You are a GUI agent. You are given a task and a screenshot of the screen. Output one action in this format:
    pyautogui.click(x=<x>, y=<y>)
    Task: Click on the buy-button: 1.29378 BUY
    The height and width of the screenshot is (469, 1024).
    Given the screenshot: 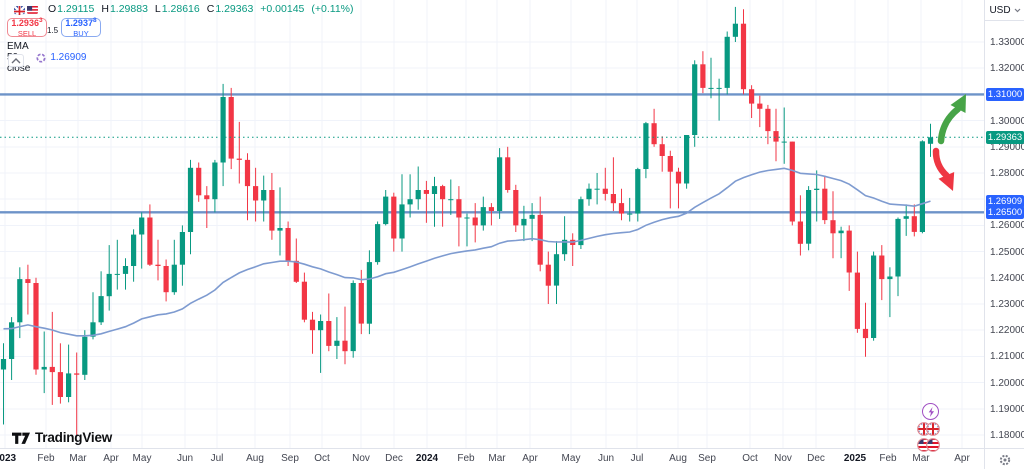 What is the action you would take?
    pyautogui.click(x=81, y=27)
    